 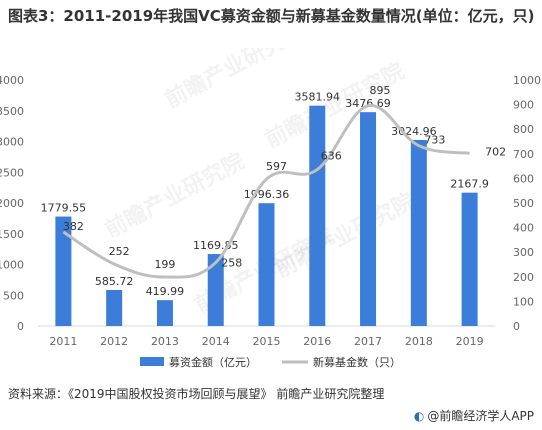 What do you see at coordinates (12, 111) in the screenshot?
I see `left-tick-label: 3500` at bounding box center [12, 111].